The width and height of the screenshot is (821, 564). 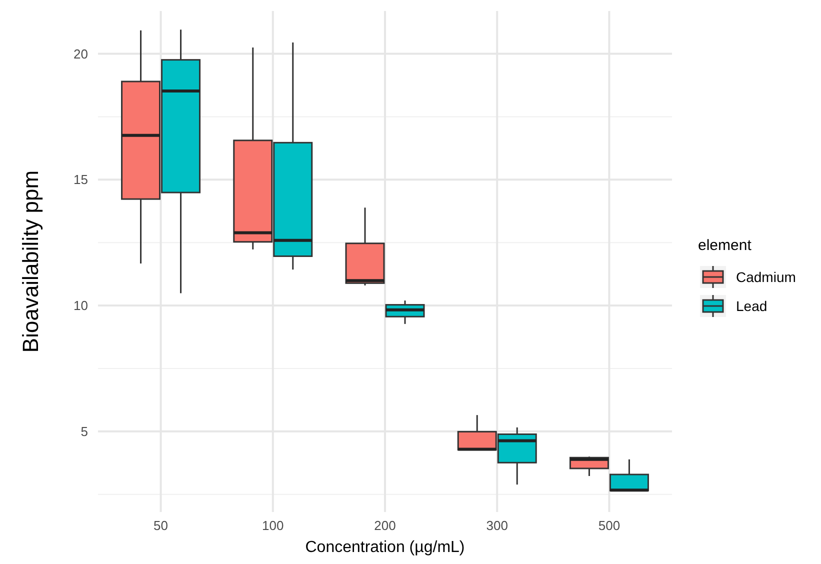 I want to click on x-tick-label: 300, so click(x=497, y=525).